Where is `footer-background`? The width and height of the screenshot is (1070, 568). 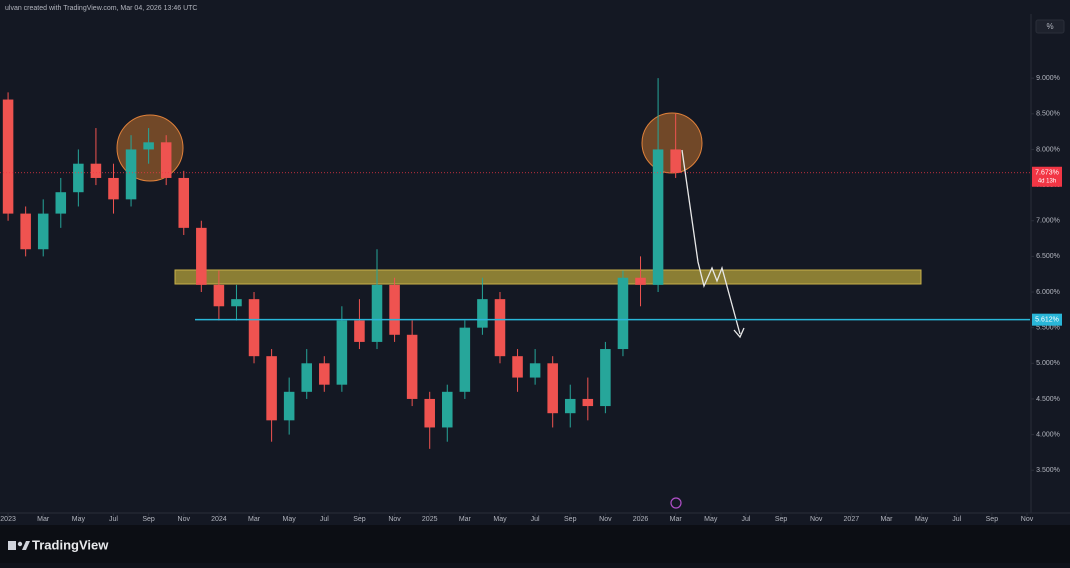
footer-background is located at coordinates (535, 544).